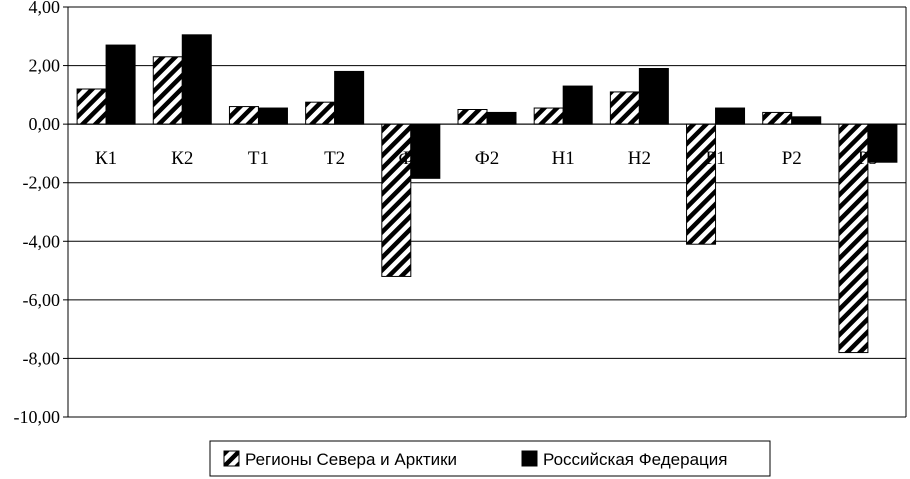  Describe the element at coordinates (45, 8) in the screenshot. I see `y-tick-label: 4,00` at that location.